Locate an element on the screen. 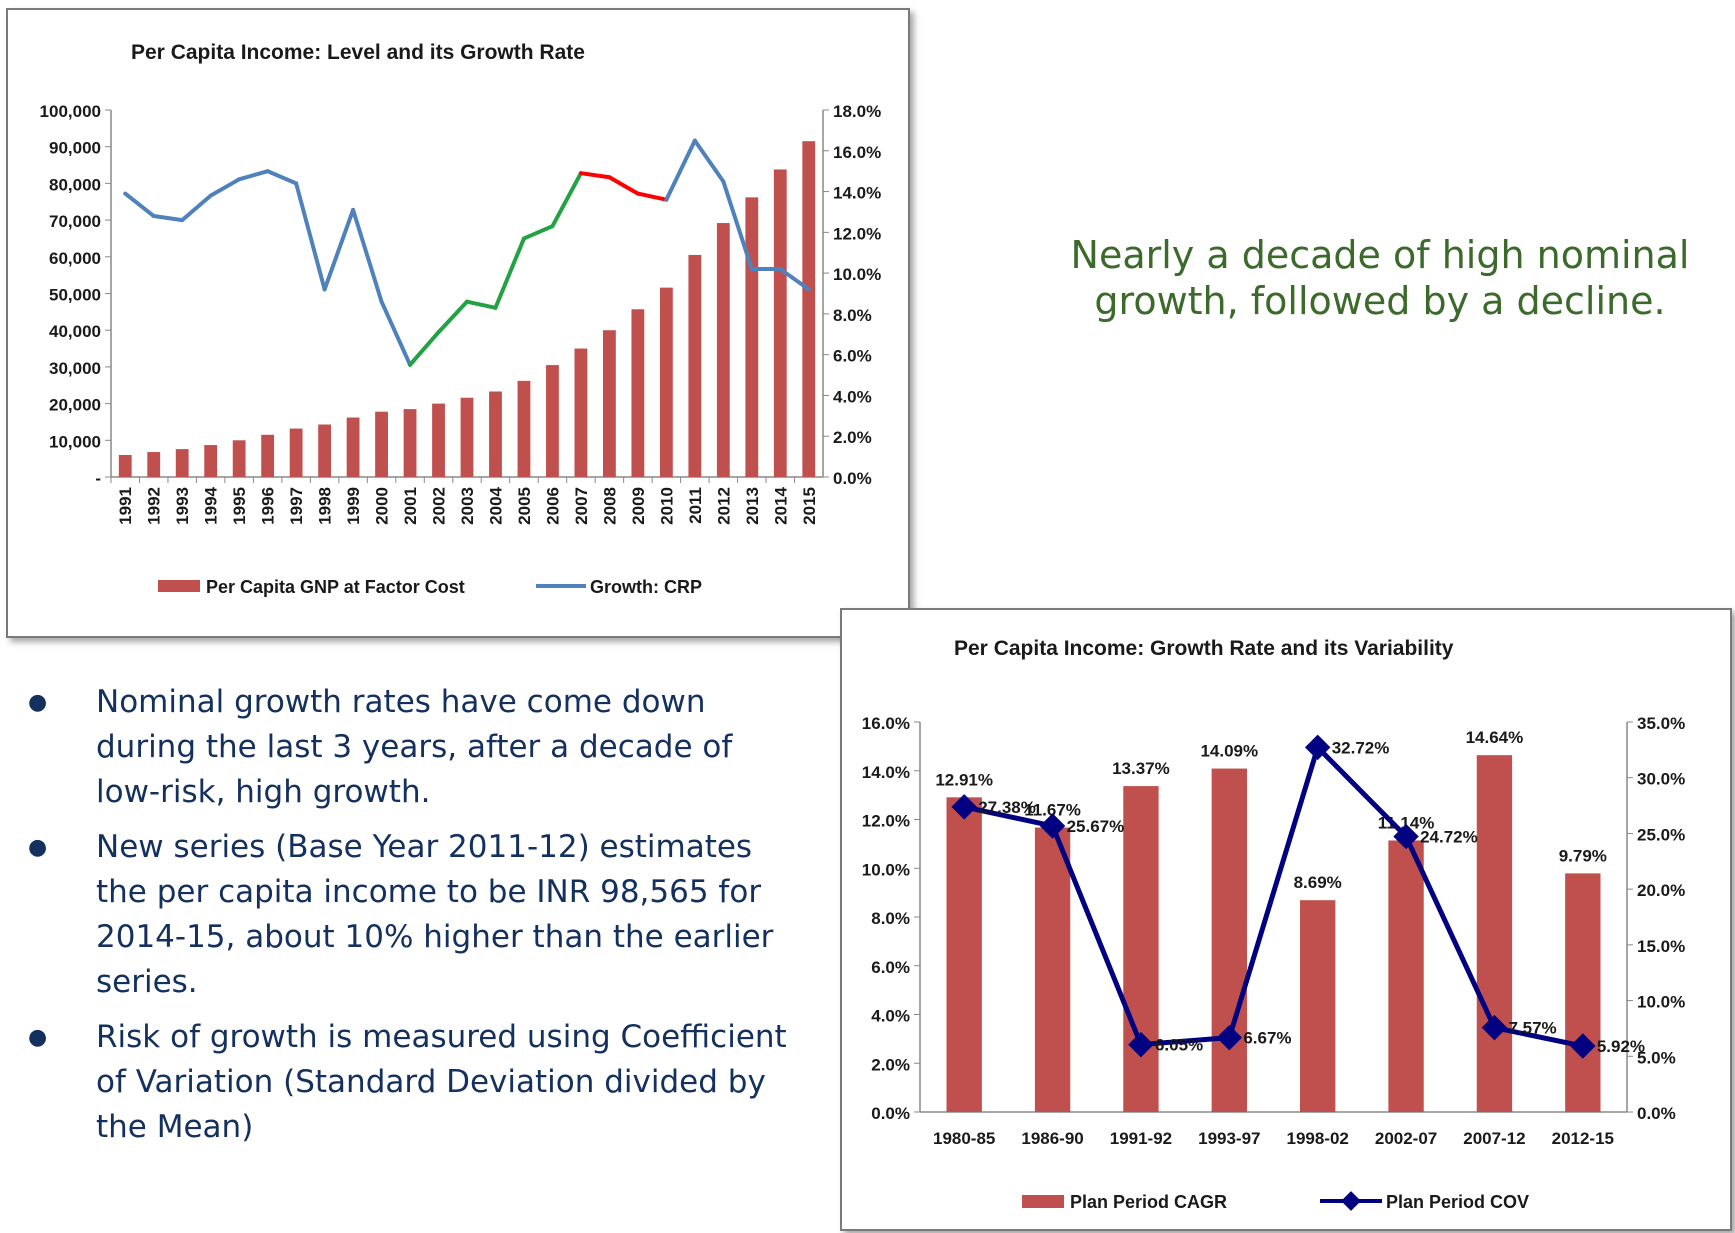  left-axis-tick-label: 14.0% is located at coordinates (886, 772).